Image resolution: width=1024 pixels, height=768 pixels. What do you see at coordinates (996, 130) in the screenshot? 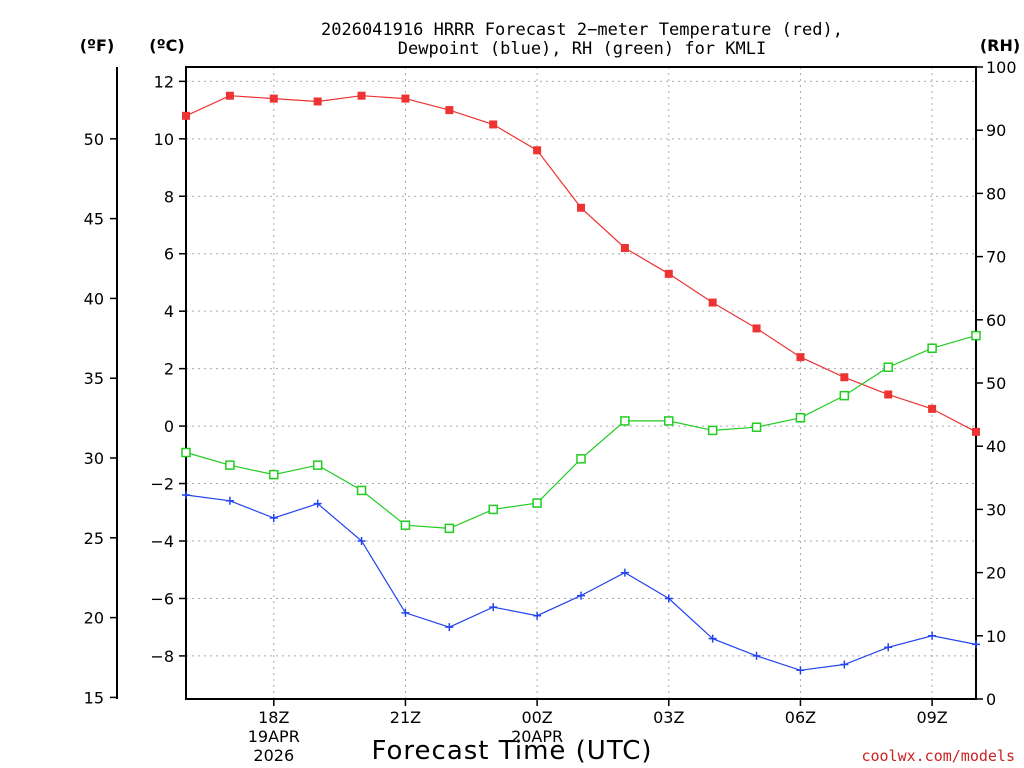
I see `rh-tick-label: 90` at bounding box center [996, 130].